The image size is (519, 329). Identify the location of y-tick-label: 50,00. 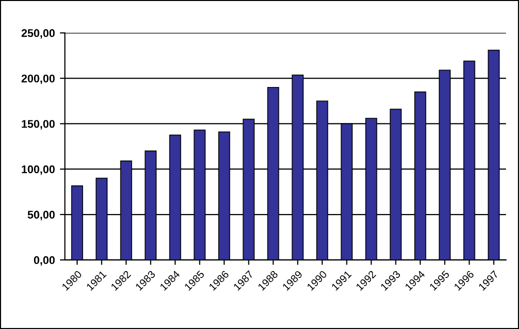
(41, 215).